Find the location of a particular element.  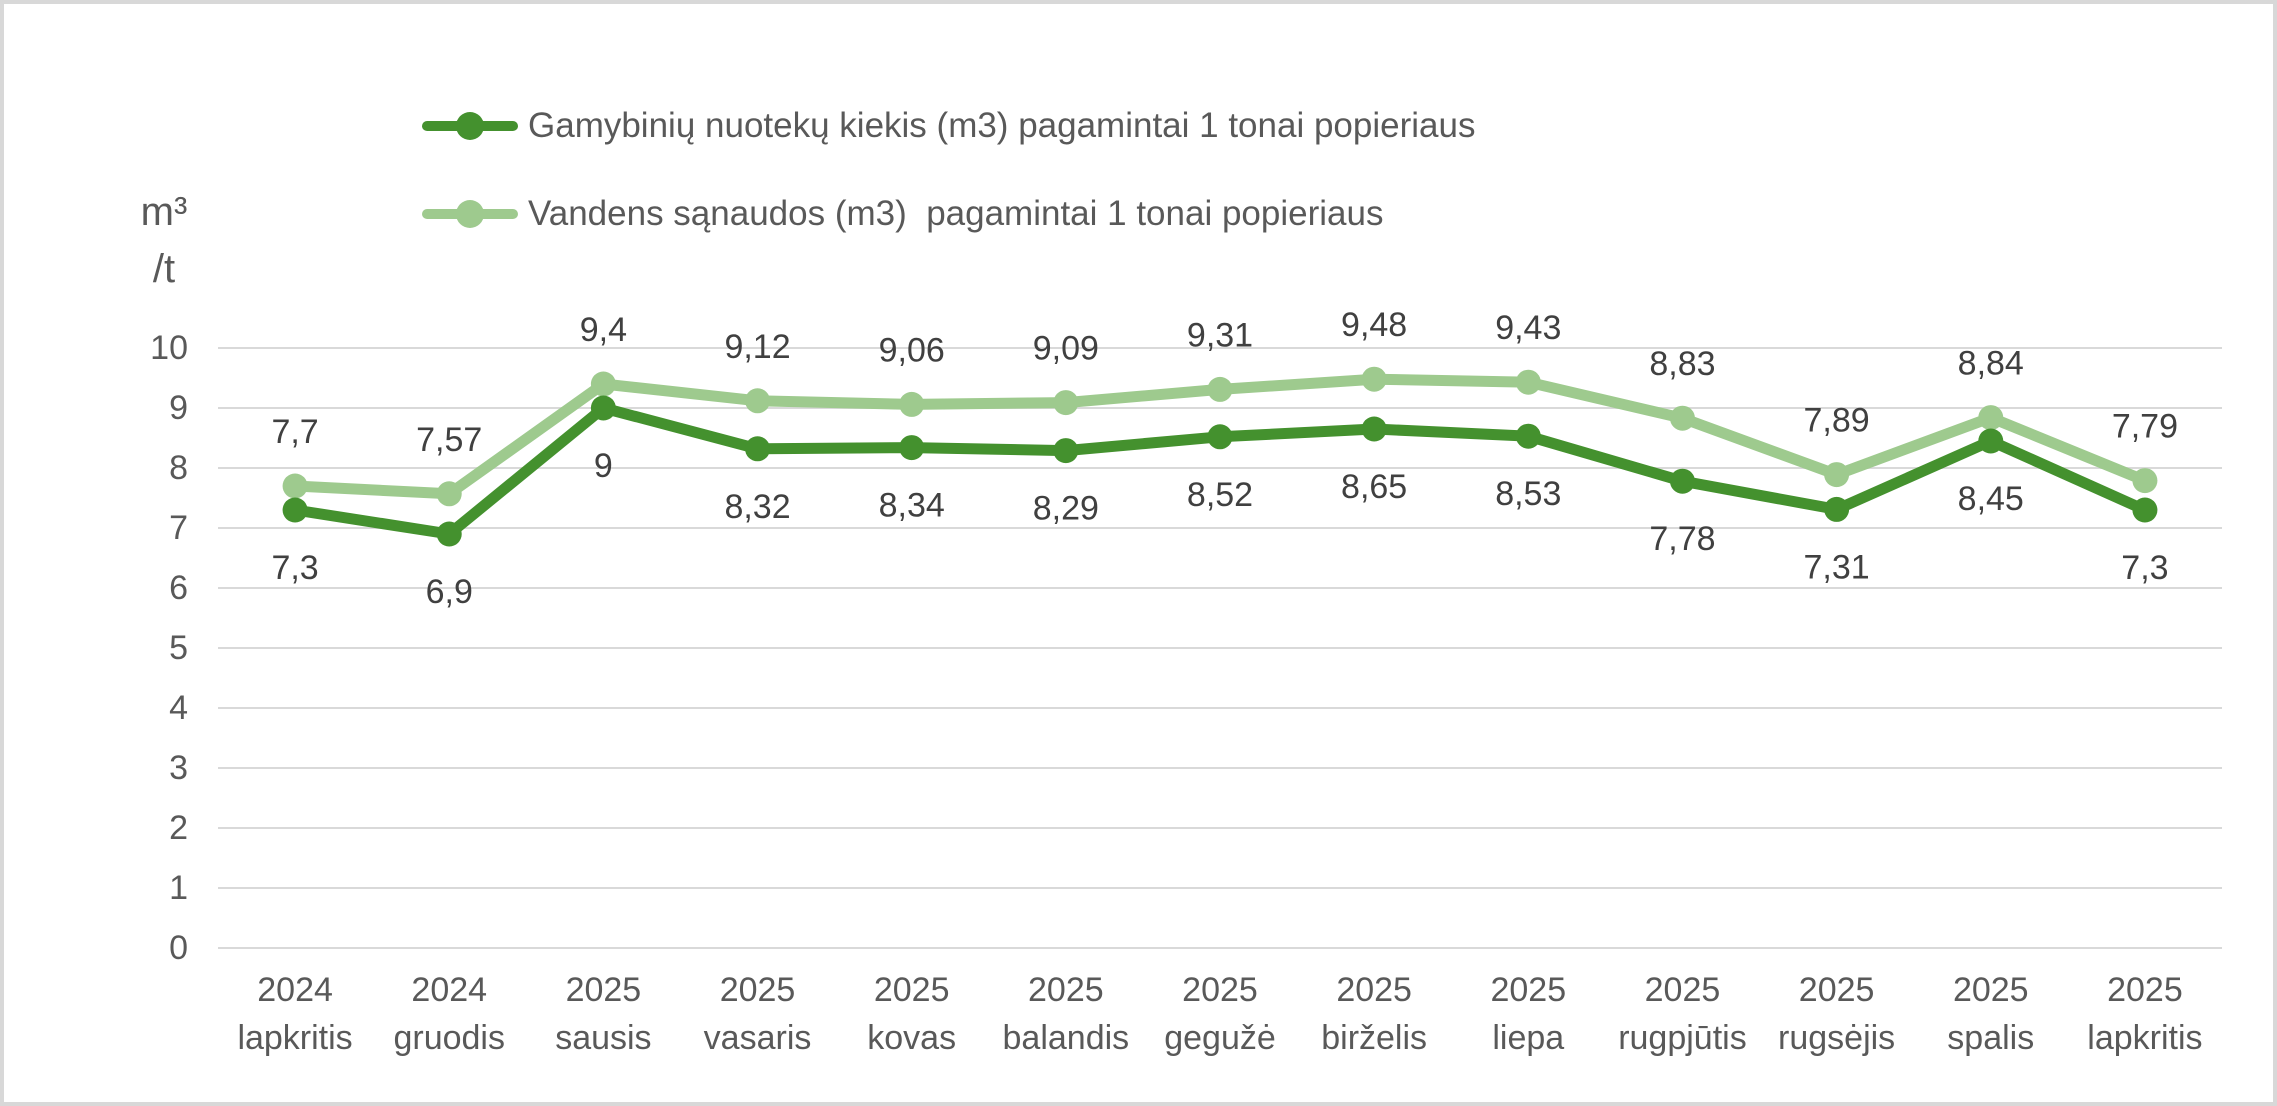

y-axis-unit-label: m³ /t is located at coordinates (164, 241).